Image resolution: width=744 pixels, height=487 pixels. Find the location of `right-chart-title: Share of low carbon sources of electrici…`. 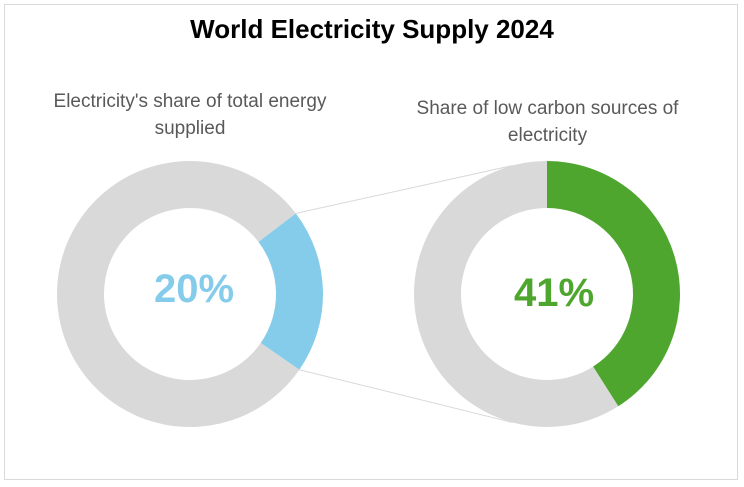

right-chart-title: Share of low carbon sources of electrici… is located at coordinates (547, 122).